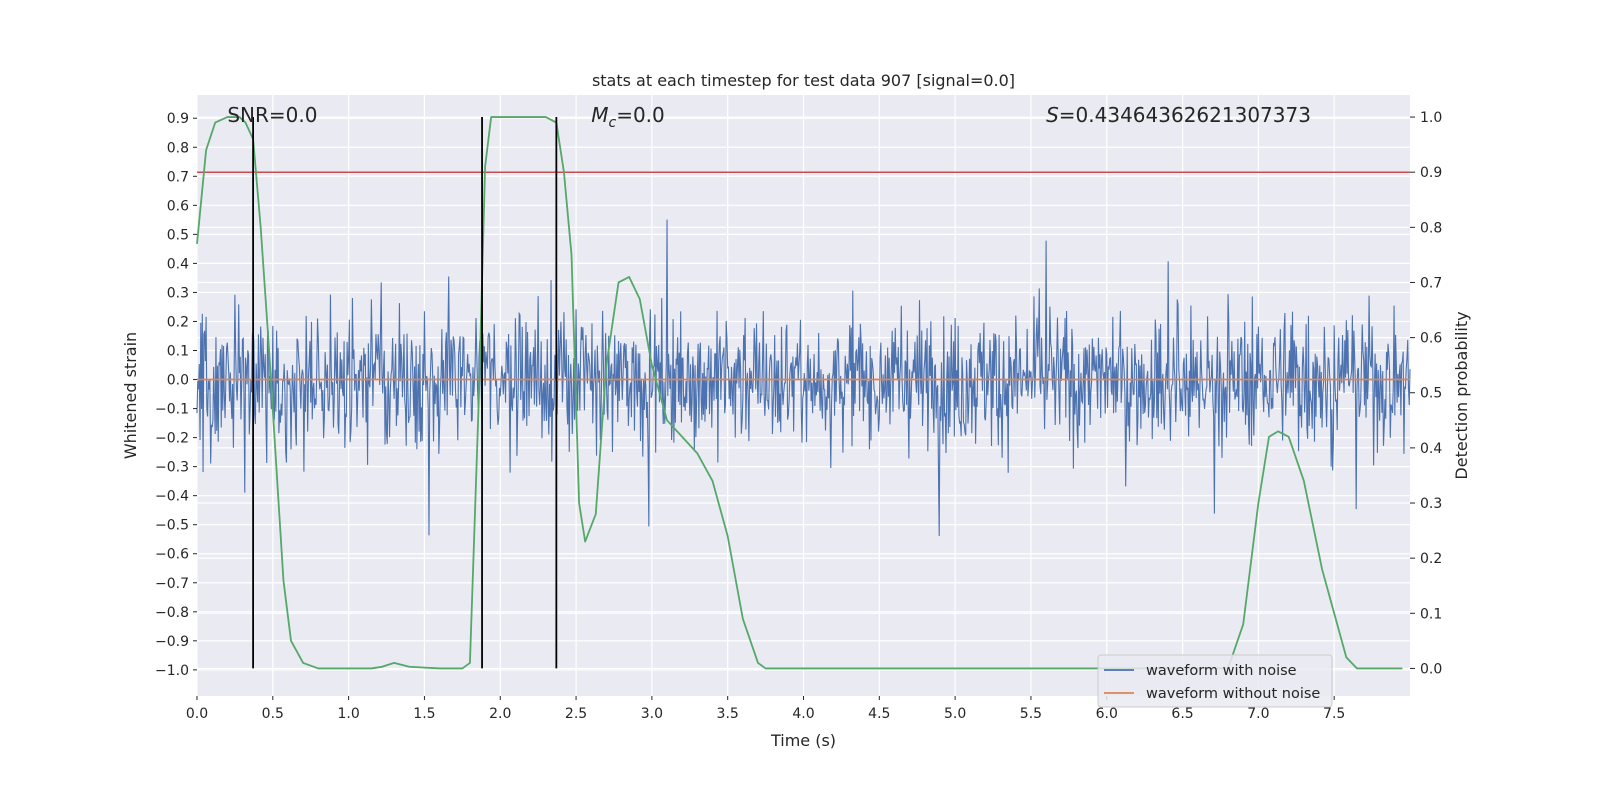 The image size is (1600, 800). What do you see at coordinates (652, 714) in the screenshot?
I see `x-tick-label: 3.0` at bounding box center [652, 714].